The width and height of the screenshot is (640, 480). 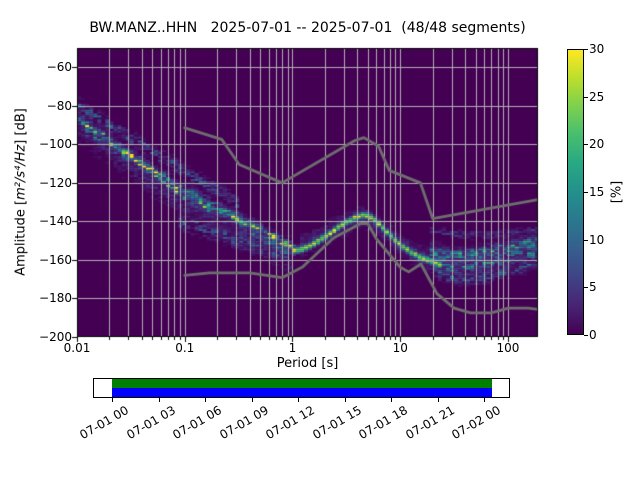 I want to click on y-axis-label-suffix: ] [dB], so click(x=21, y=126).